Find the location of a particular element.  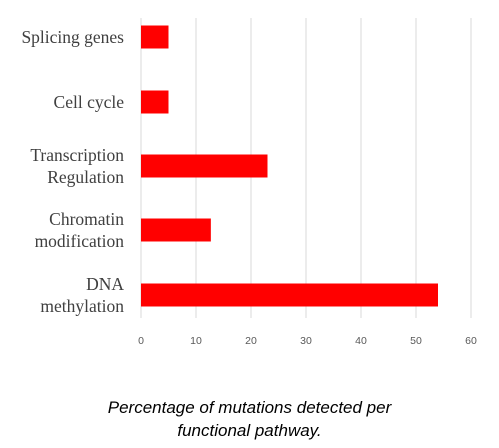

category-label: DNA methylation is located at coordinates (82, 295).